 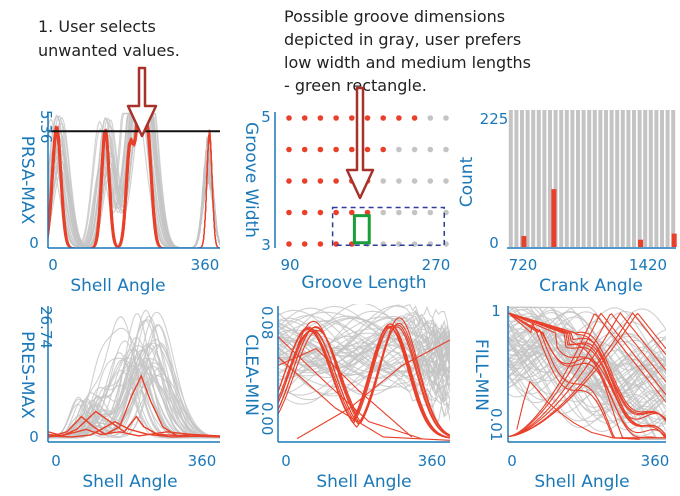 What do you see at coordinates (388, 226) in the screenshot?
I see `groove-dashed-region` at bounding box center [388, 226].